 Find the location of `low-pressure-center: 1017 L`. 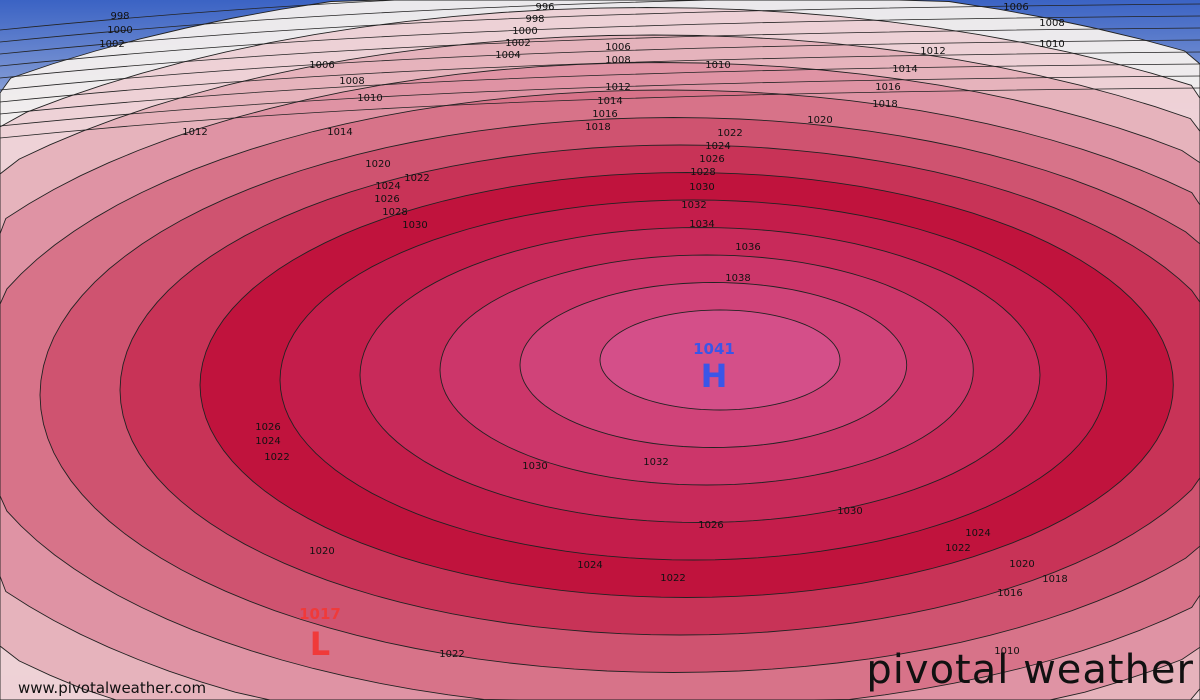

low-pressure-center: 1017 L is located at coordinates (320, 634).